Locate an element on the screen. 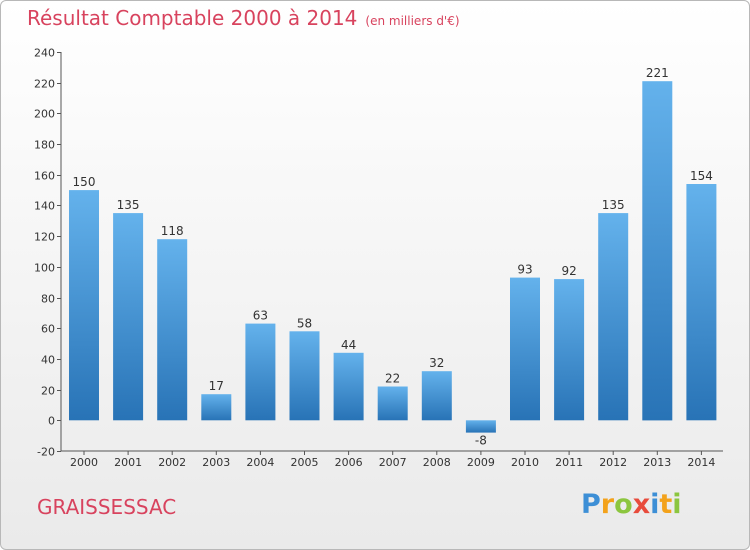  x-tick-label: 2006 is located at coordinates (349, 462).